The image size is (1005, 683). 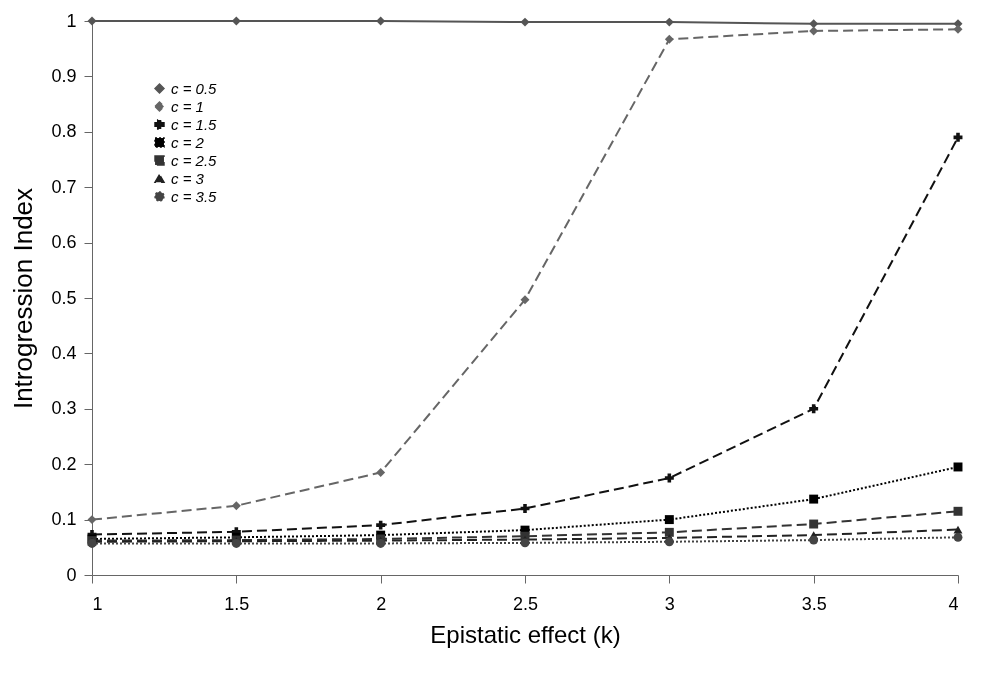 What do you see at coordinates (194, 196) in the screenshot?
I see `legend-label: c = 3.5` at bounding box center [194, 196].